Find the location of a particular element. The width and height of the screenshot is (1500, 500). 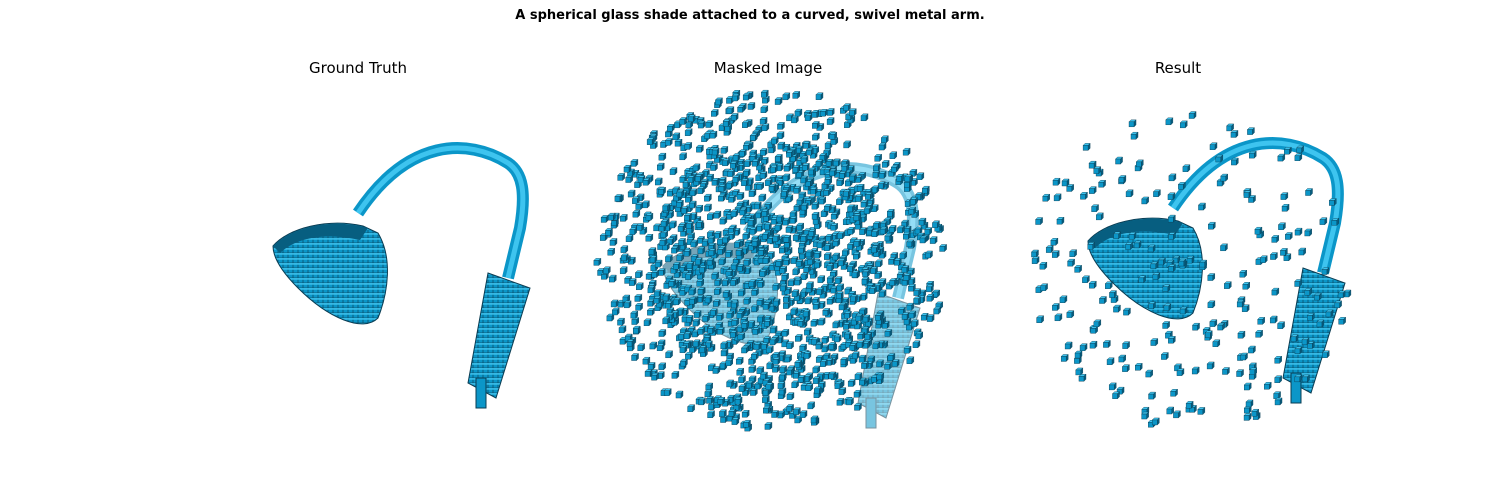

result-stray-voxels is located at coordinates (1191, 269).